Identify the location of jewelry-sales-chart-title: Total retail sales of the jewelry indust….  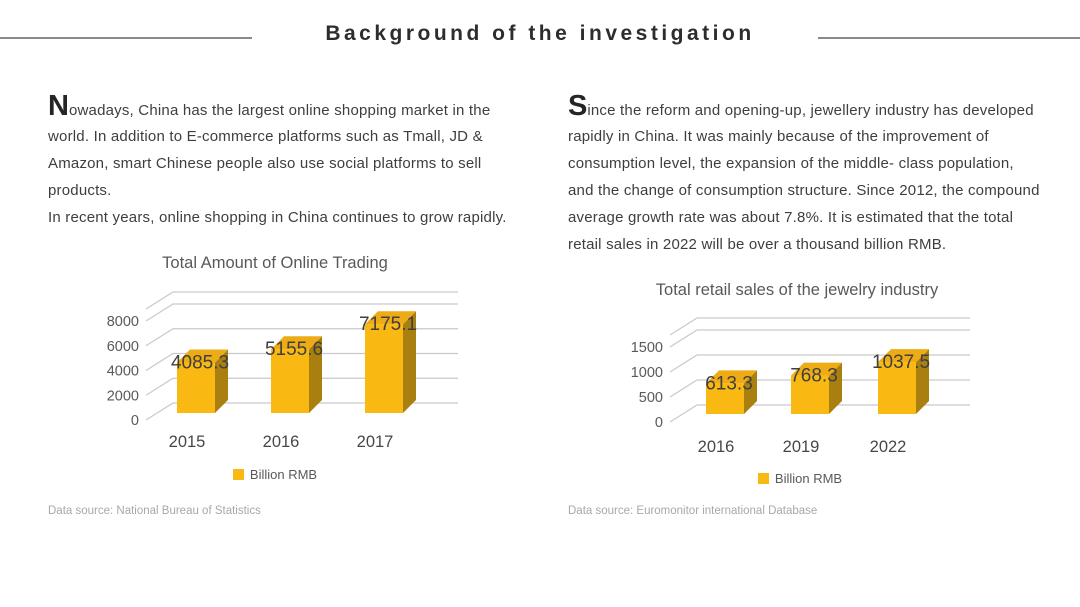
(797, 290).